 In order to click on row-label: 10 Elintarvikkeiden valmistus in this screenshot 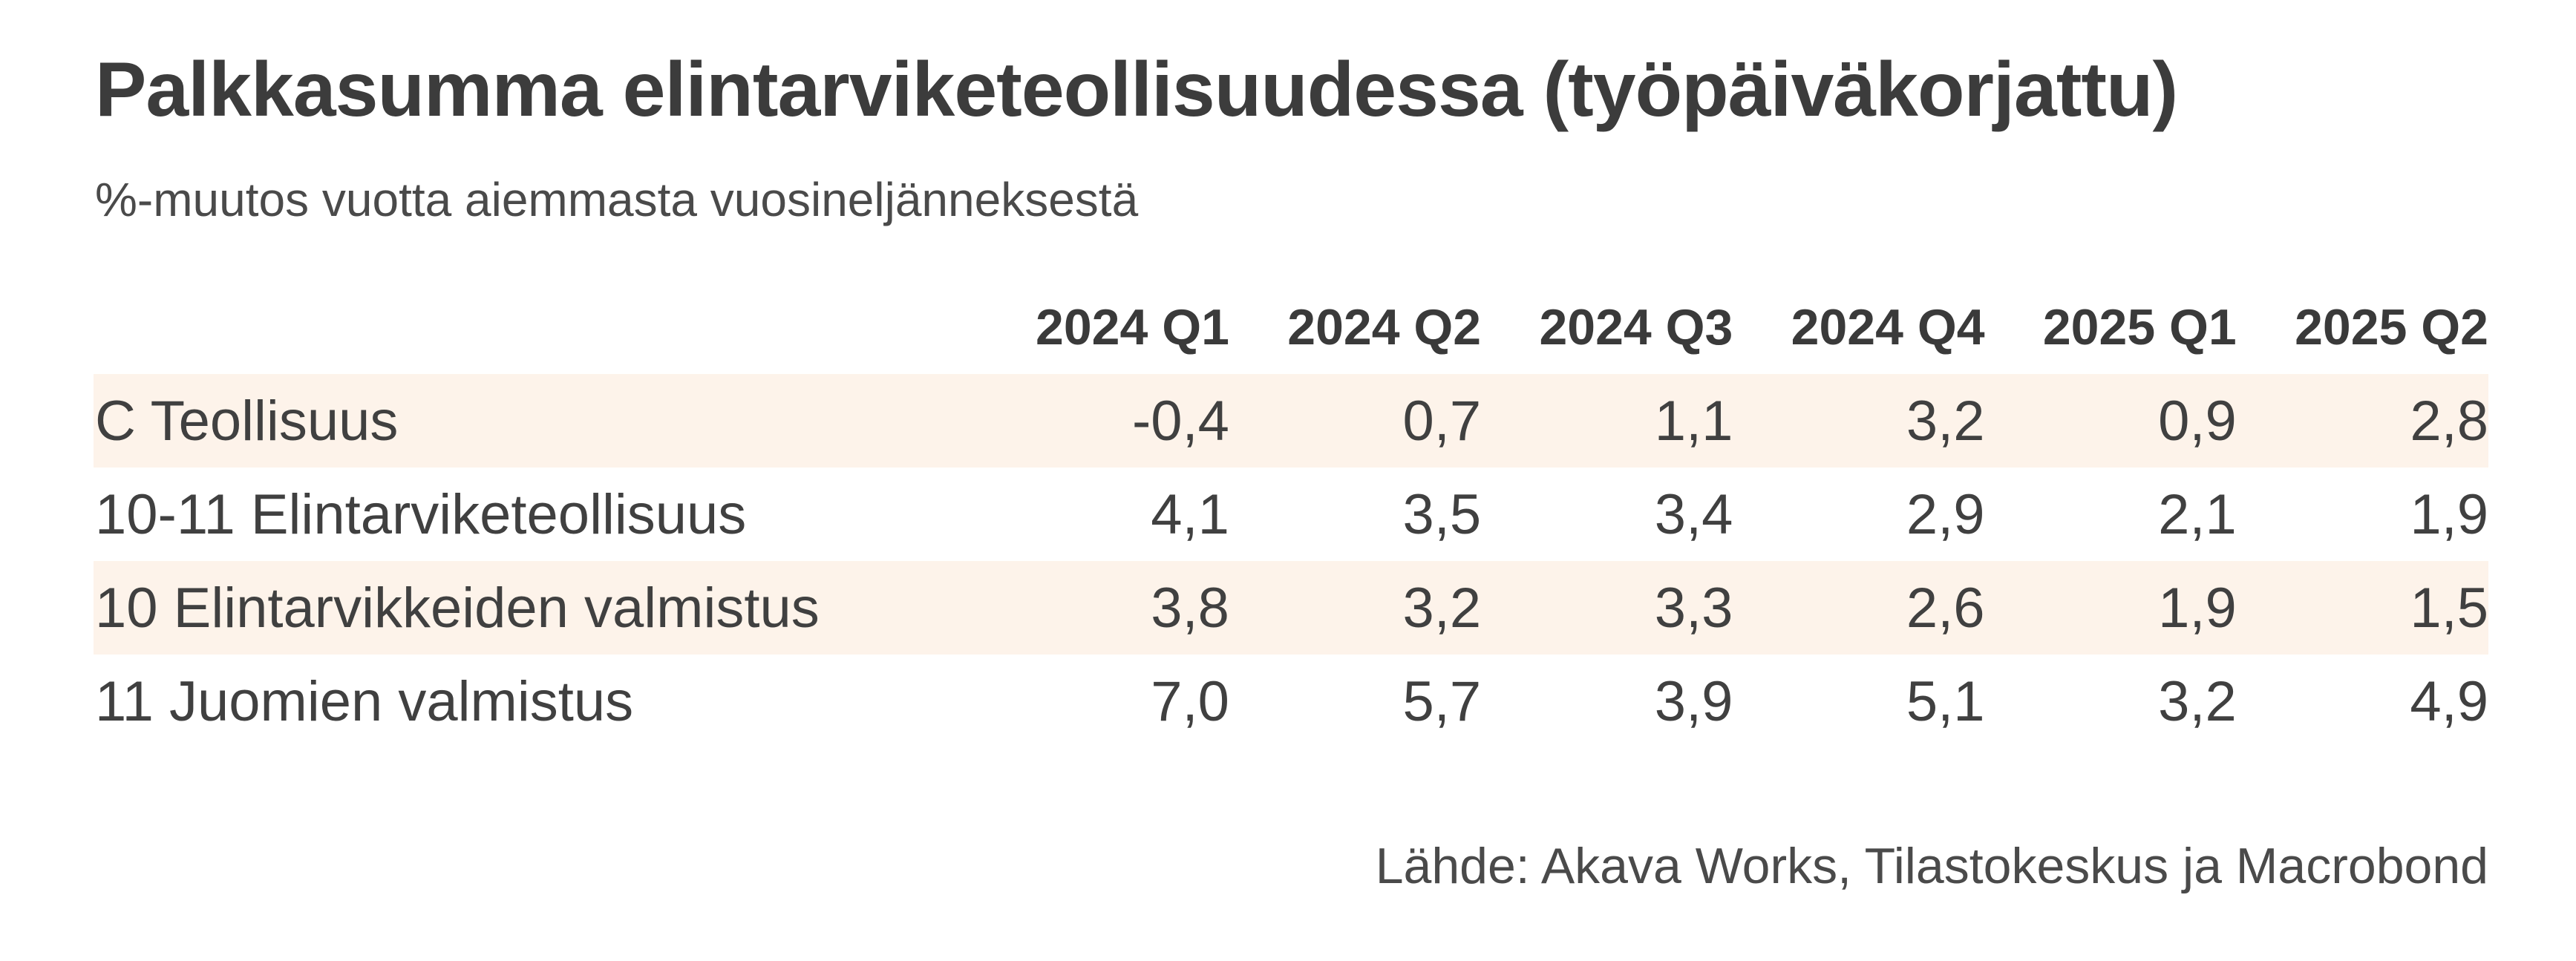, I will do `click(536, 608)`.